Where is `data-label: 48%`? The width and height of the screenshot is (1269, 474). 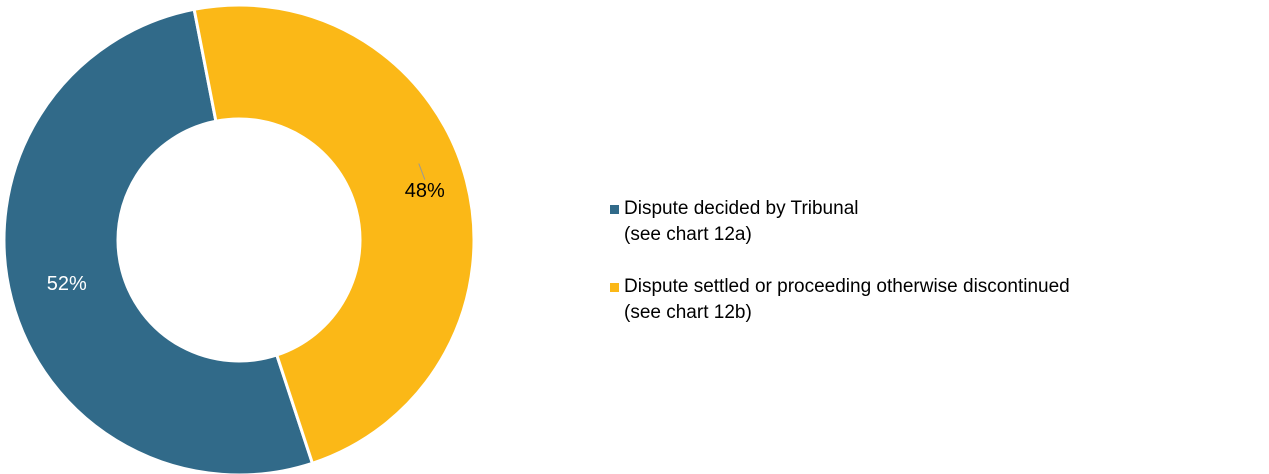
data-label: 48% is located at coordinates (425, 191).